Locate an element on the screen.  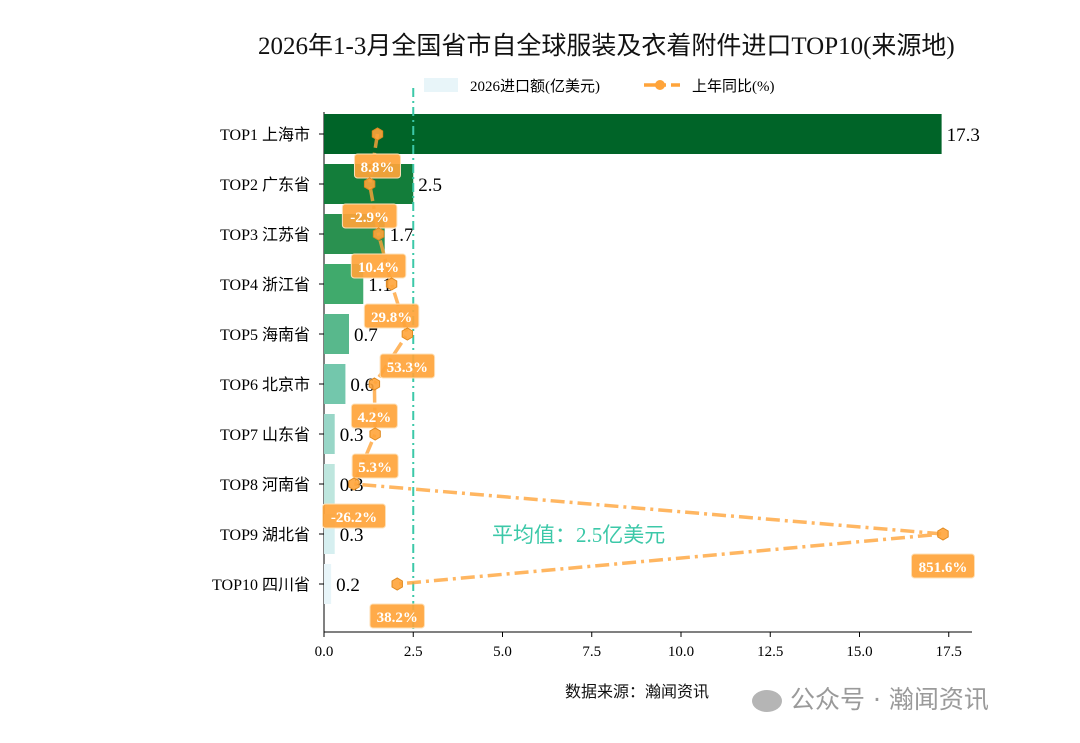
x-tick-label: 7.5 is located at coordinates (591, 652).